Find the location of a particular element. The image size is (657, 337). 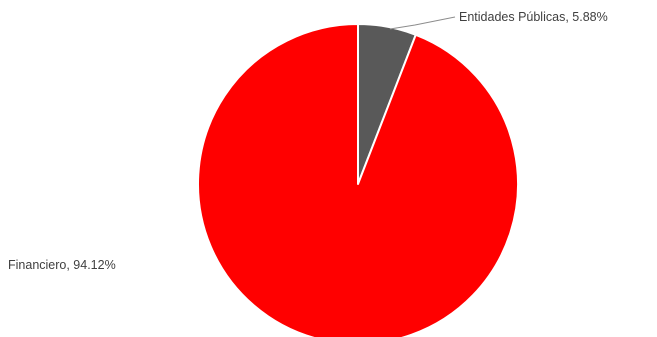

leader-line-entidades-publicas is located at coordinates (422, 23).